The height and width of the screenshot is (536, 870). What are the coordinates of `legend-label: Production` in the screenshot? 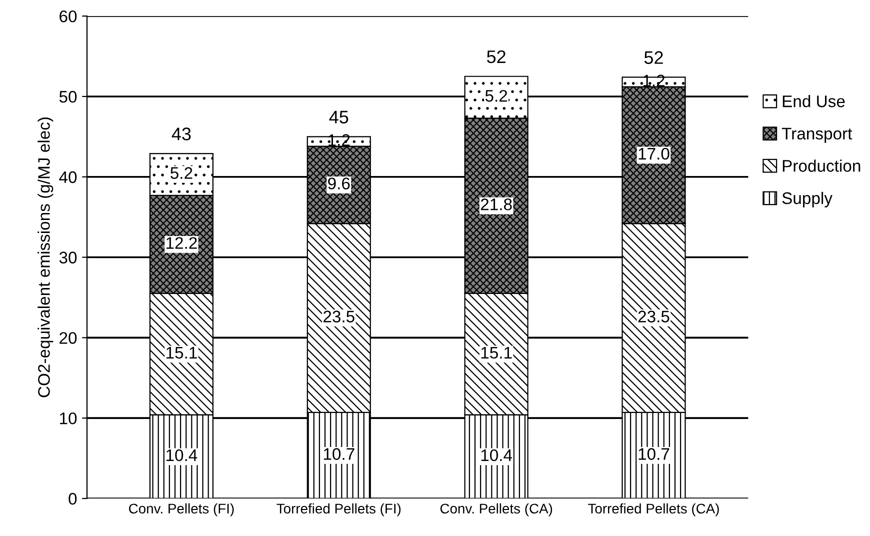 It's located at (821, 166).